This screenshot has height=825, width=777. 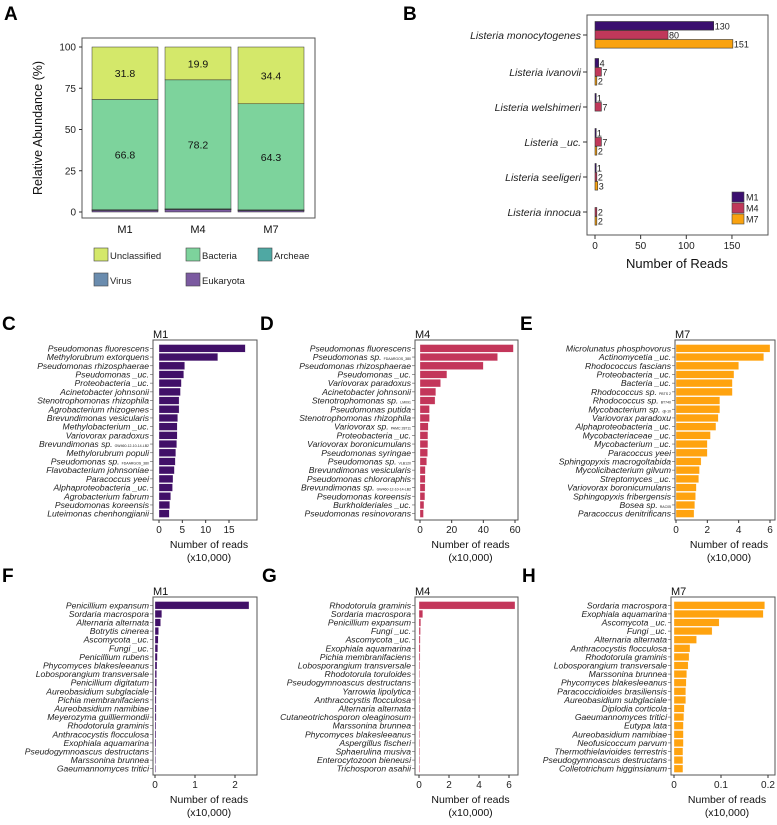 I want to click on species-label: Pseudomonas rhizosphaerae, so click(x=355, y=366).